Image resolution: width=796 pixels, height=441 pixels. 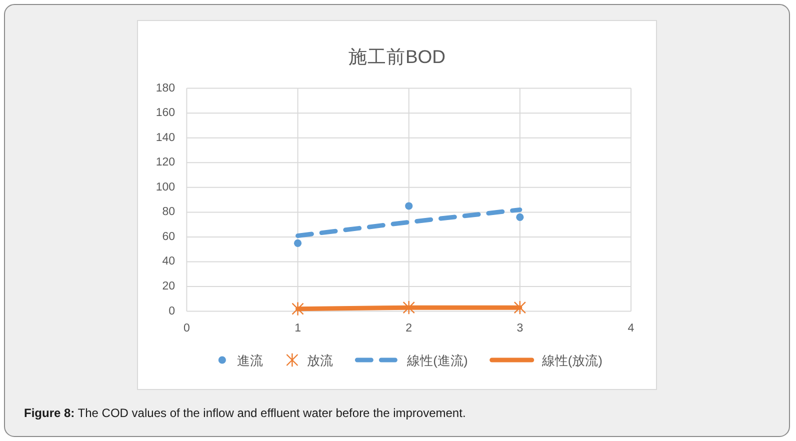 What do you see at coordinates (437, 360) in the screenshot?
I see `legend-label: 線性(進流)` at bounding box center [437, 360].